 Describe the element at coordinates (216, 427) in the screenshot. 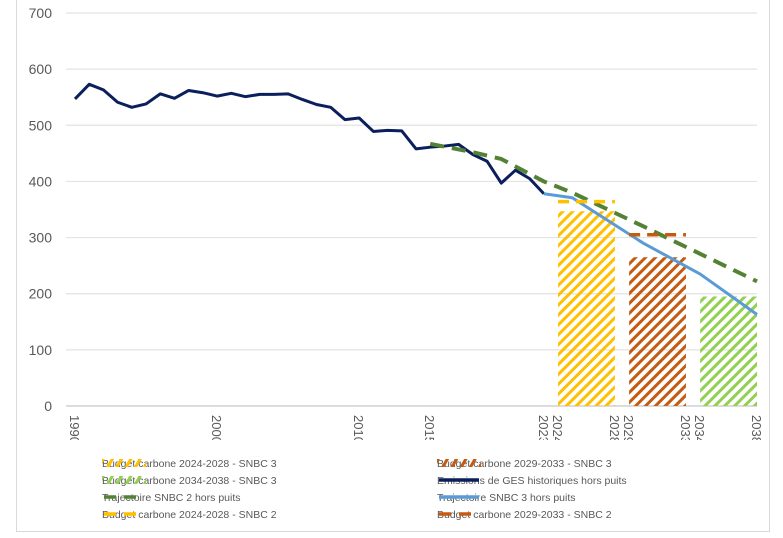

I see `x-tick-label: 2000` at that location.